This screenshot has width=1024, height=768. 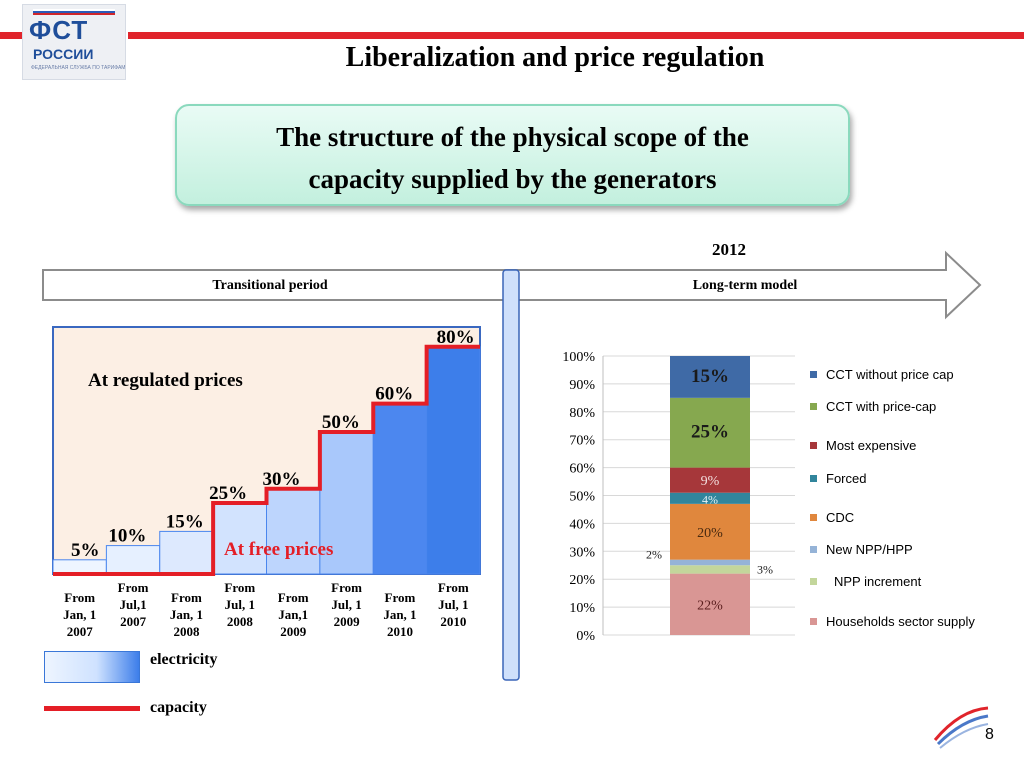 What do you see at coordinates (582, 552) in the screenshot?
I see `y-tick-label: 30%` at bounding box center [582, 552].